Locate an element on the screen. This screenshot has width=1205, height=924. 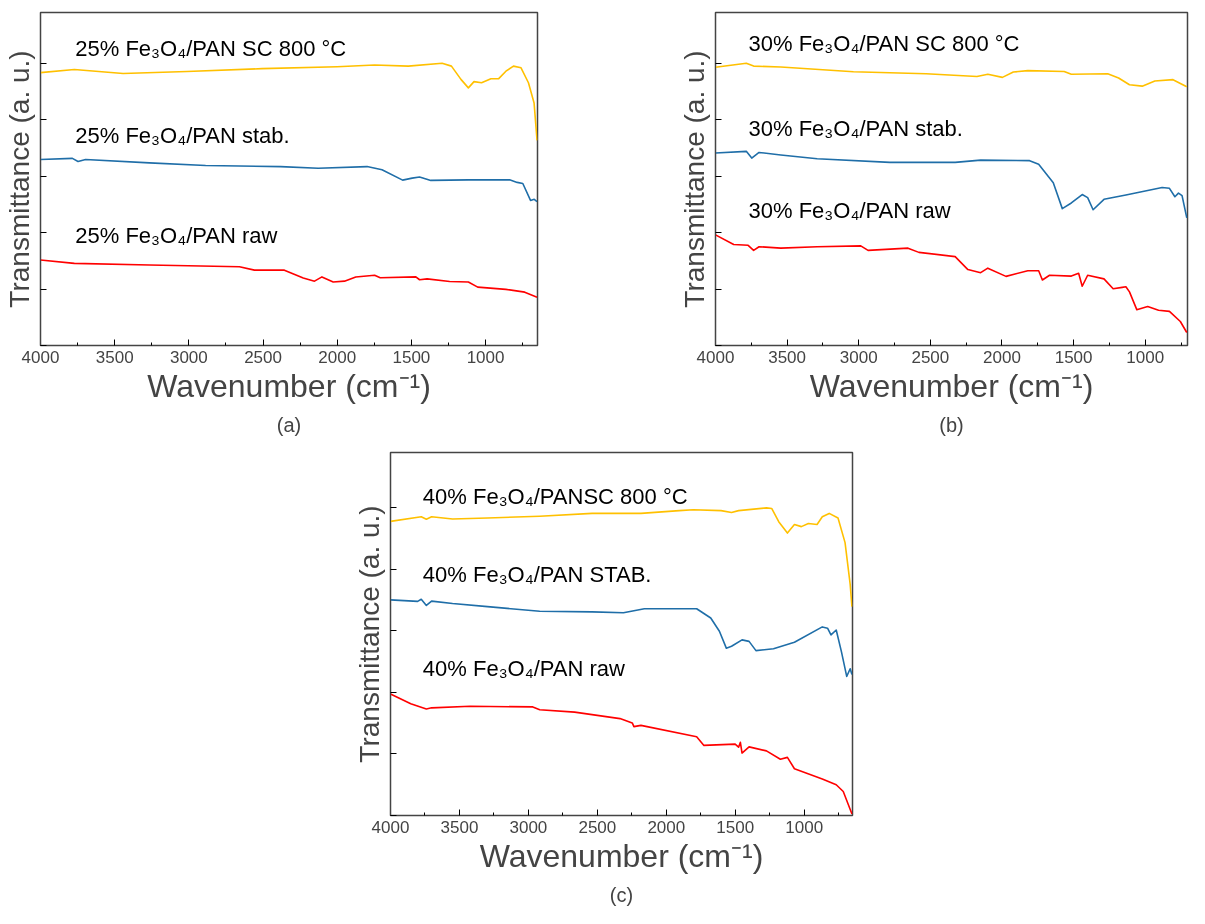
series-label: 25% Fe₃O₄/PAN raw is located at coordinates (176, 236).